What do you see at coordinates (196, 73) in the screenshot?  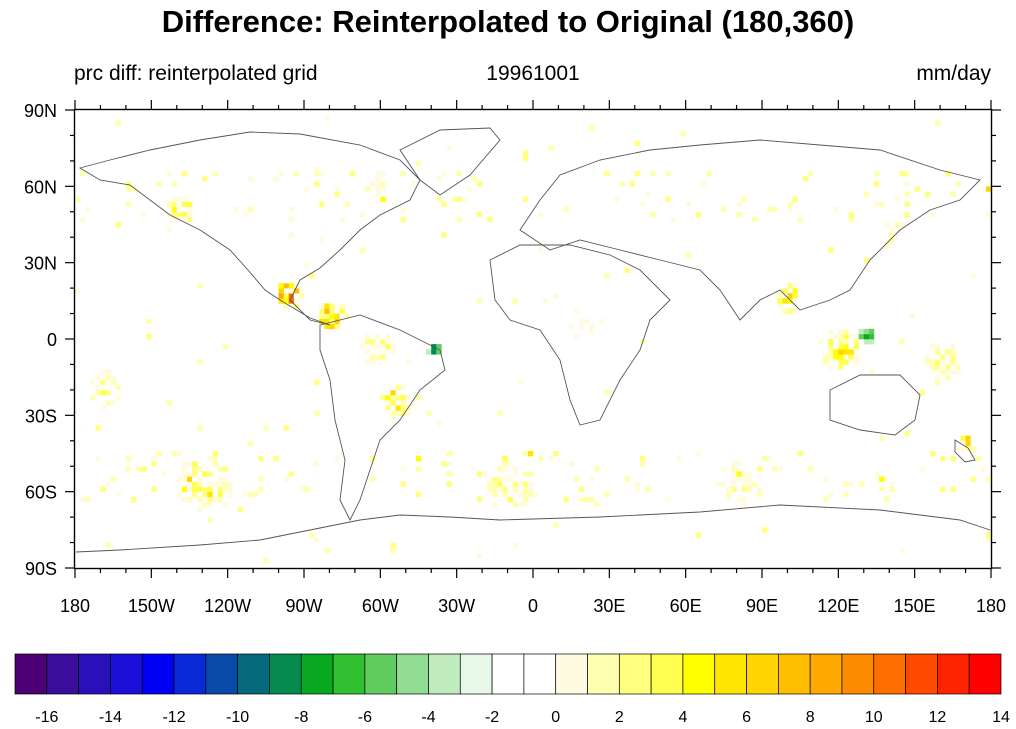 I see `left-string: prc diff: reinterpolated grid` at bounding box center [196, 73].